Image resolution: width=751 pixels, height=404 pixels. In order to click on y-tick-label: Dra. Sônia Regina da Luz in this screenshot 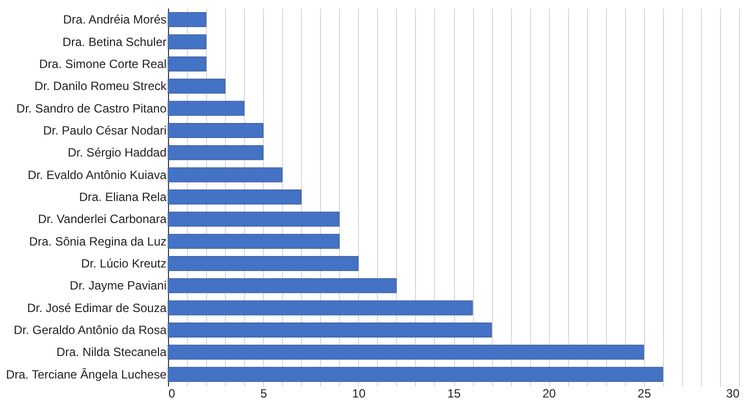, I will do `click(97, 241)`.